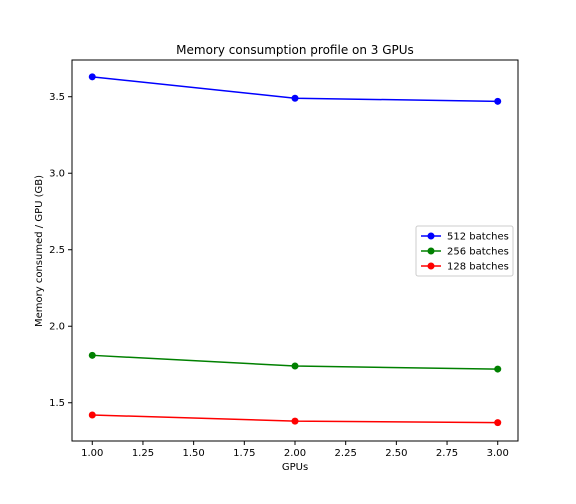 The image size is (576, 504). I want to click on y-tick-label: 3.0, so click(57, 174).